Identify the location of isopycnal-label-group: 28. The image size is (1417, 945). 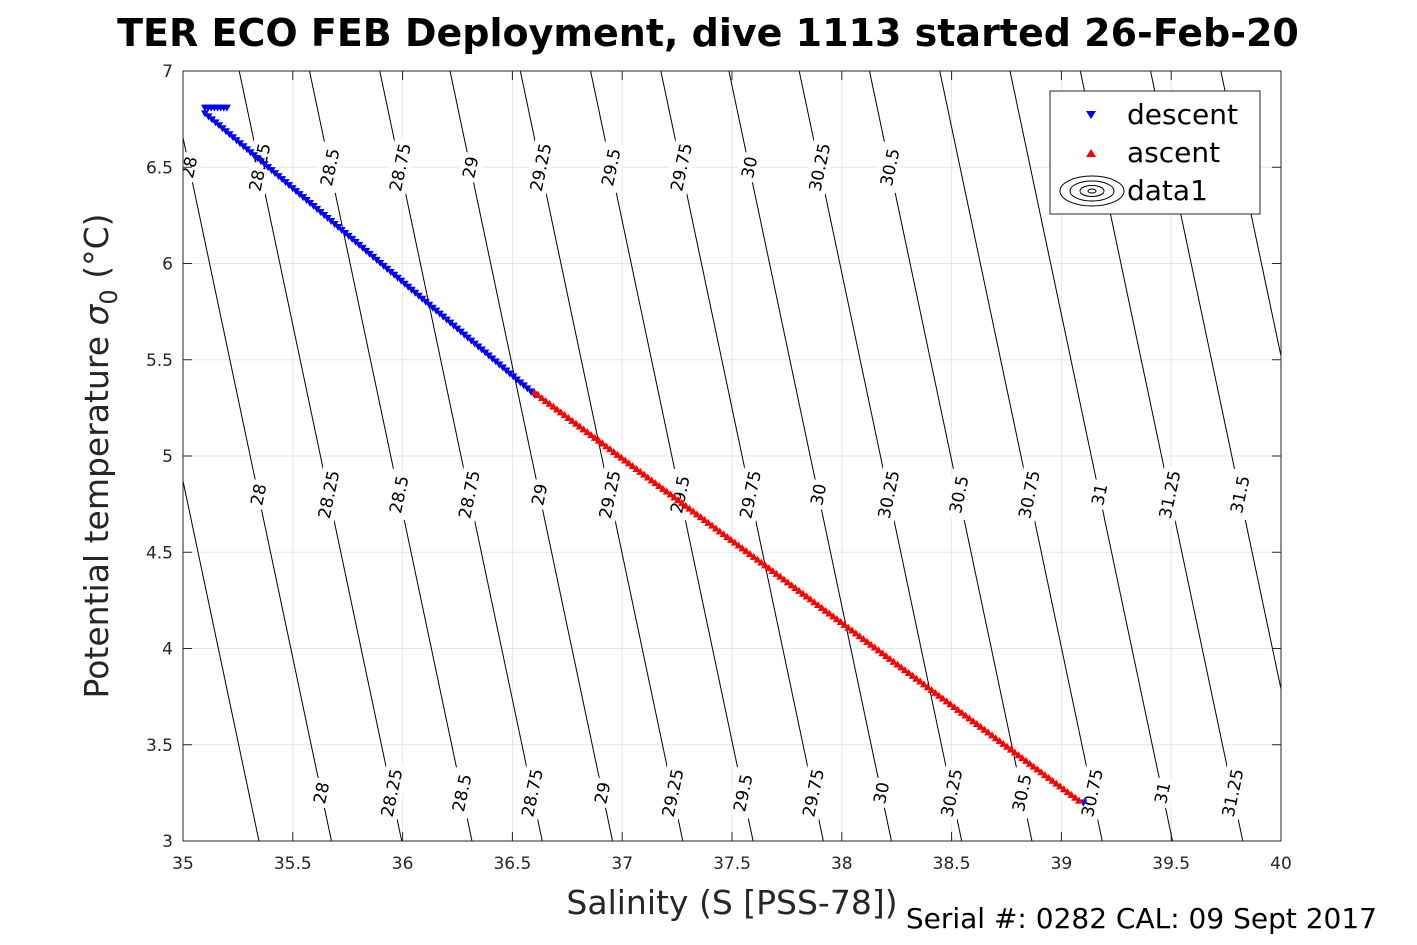
(321, 792).